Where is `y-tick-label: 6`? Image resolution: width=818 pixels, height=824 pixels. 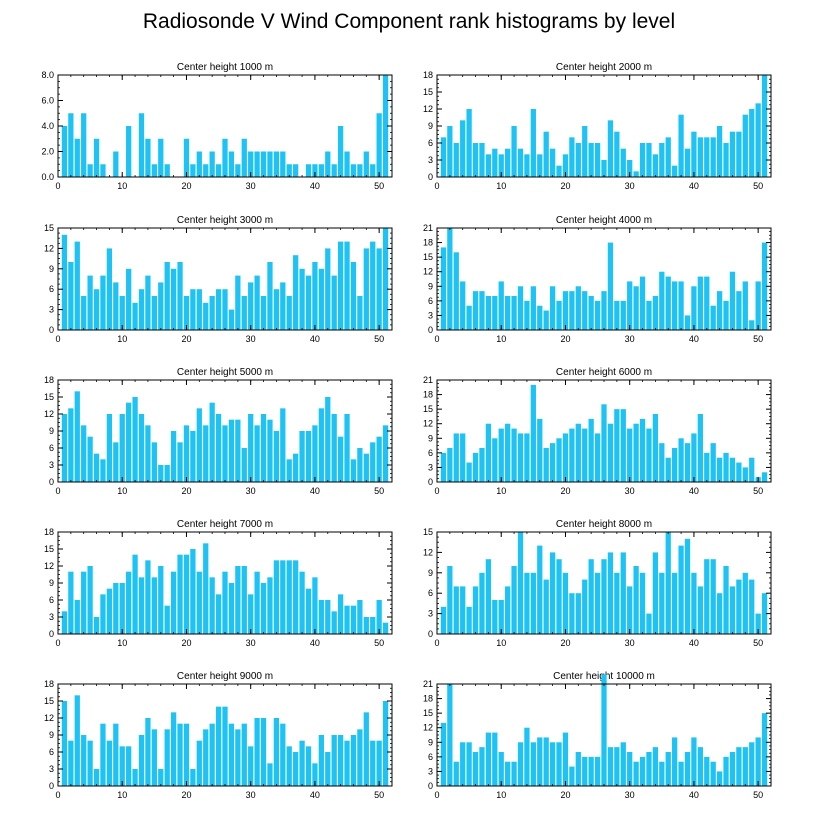 y-tick-label: 6 is located at coordinates (430, 301).